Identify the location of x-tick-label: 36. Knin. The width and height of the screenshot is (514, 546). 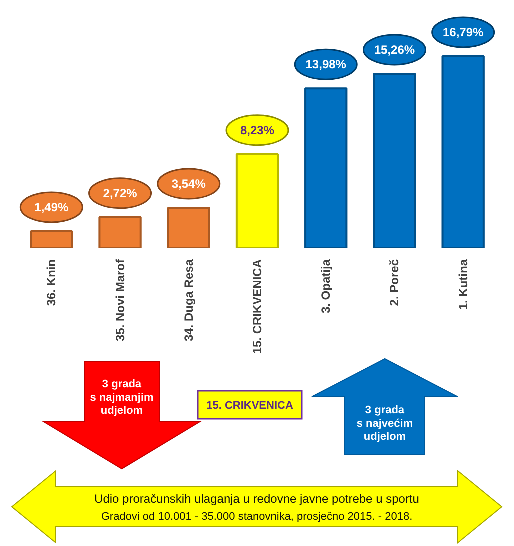
(51, 282).